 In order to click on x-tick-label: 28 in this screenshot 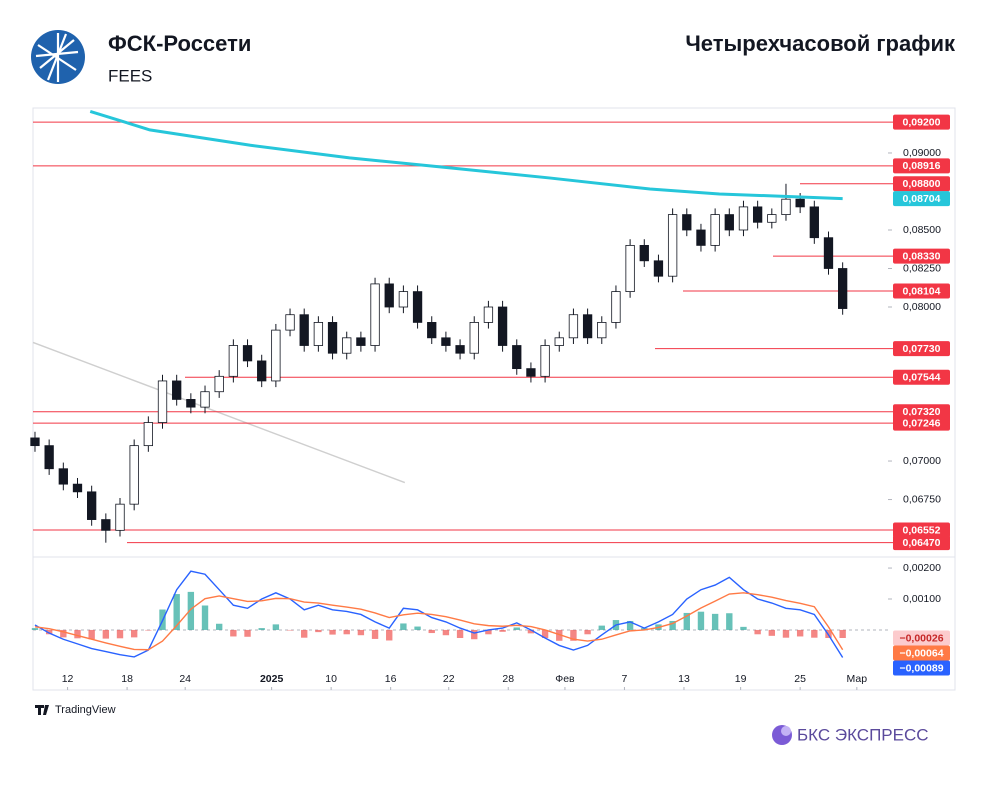, I will do `click(508, 679)`.